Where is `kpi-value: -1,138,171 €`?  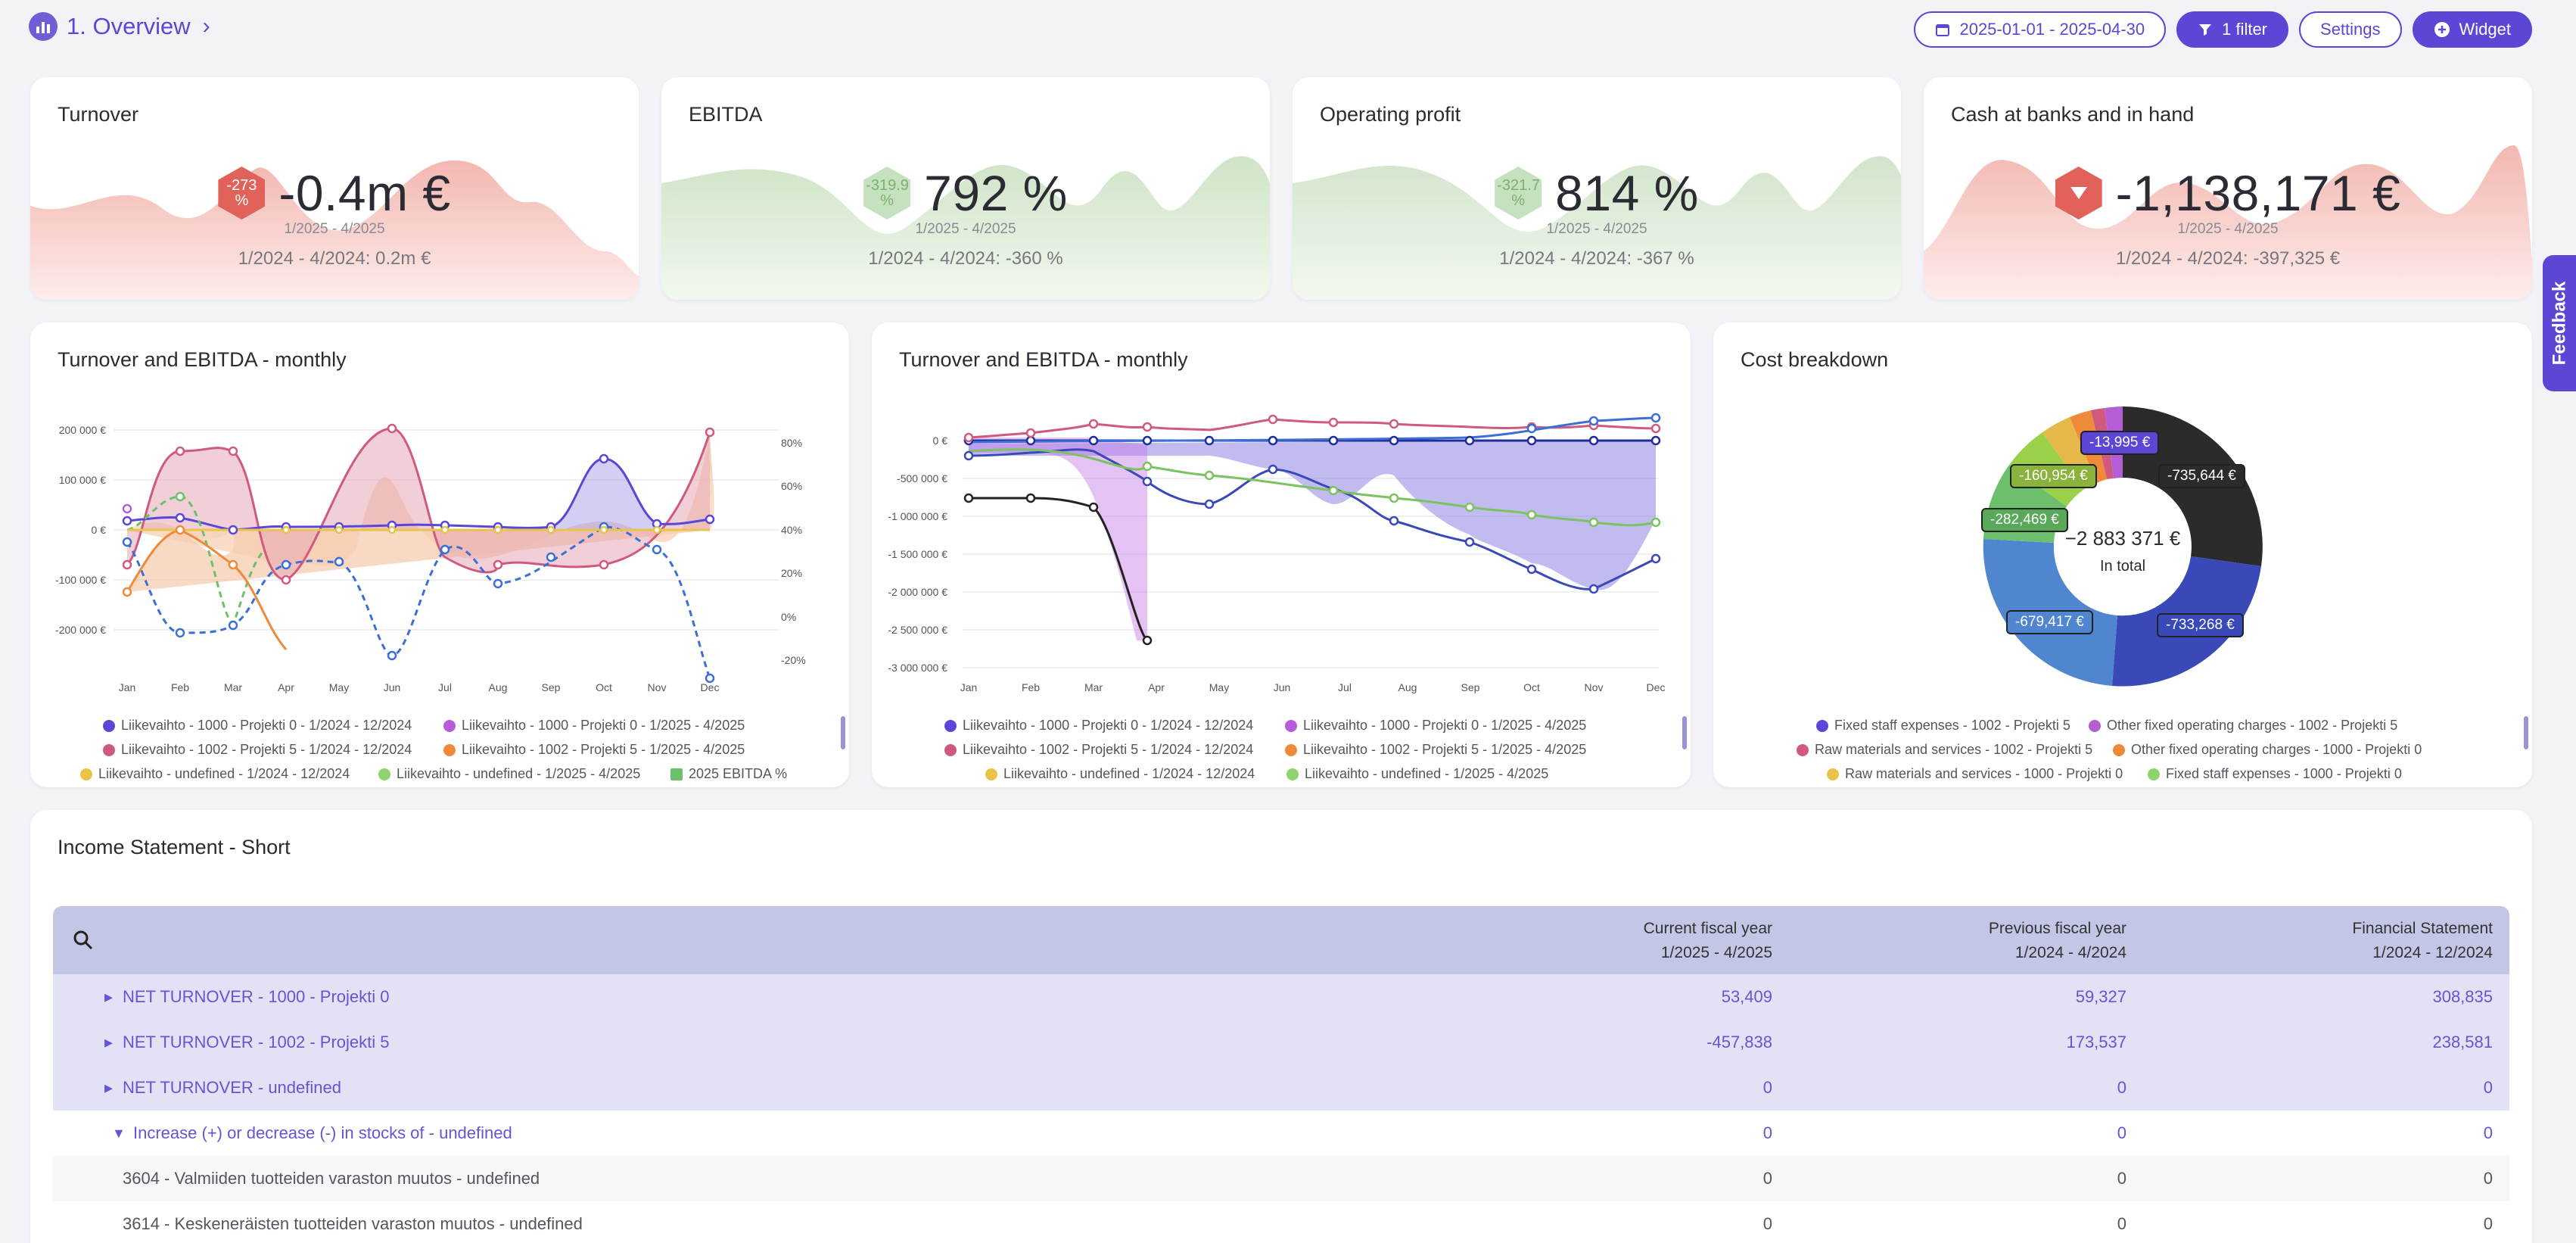 kpi-value: -1,138,171 € is located at coordinates (2258, 193).